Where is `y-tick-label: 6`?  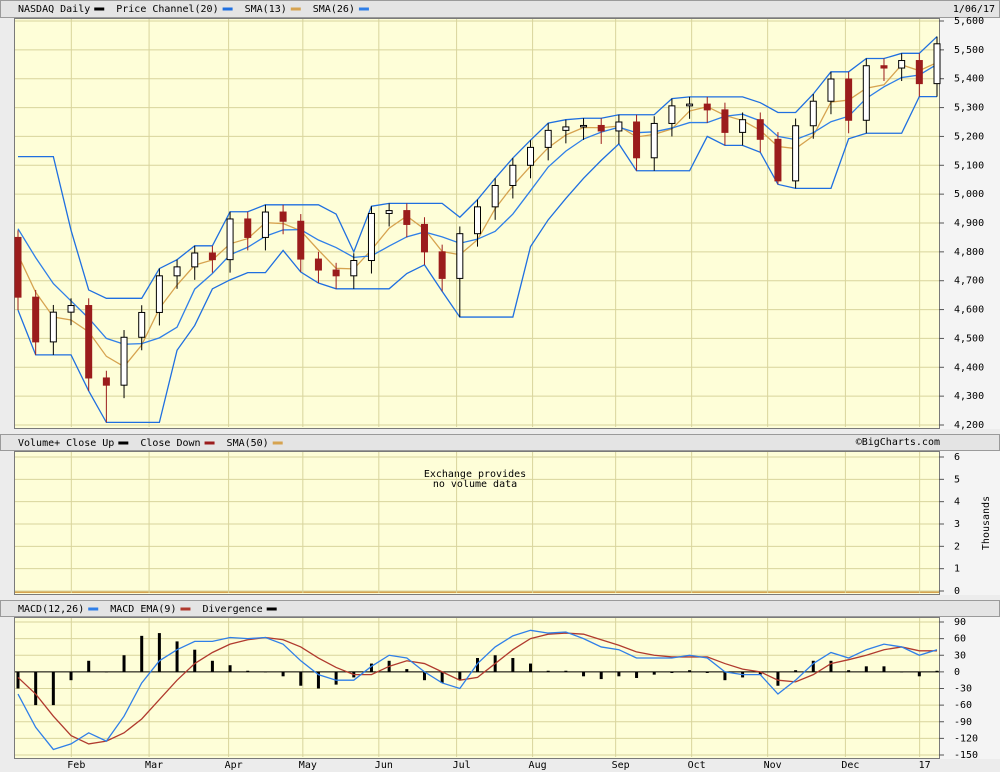
y-tick-label: 6 is located at coordinates (957, 457).